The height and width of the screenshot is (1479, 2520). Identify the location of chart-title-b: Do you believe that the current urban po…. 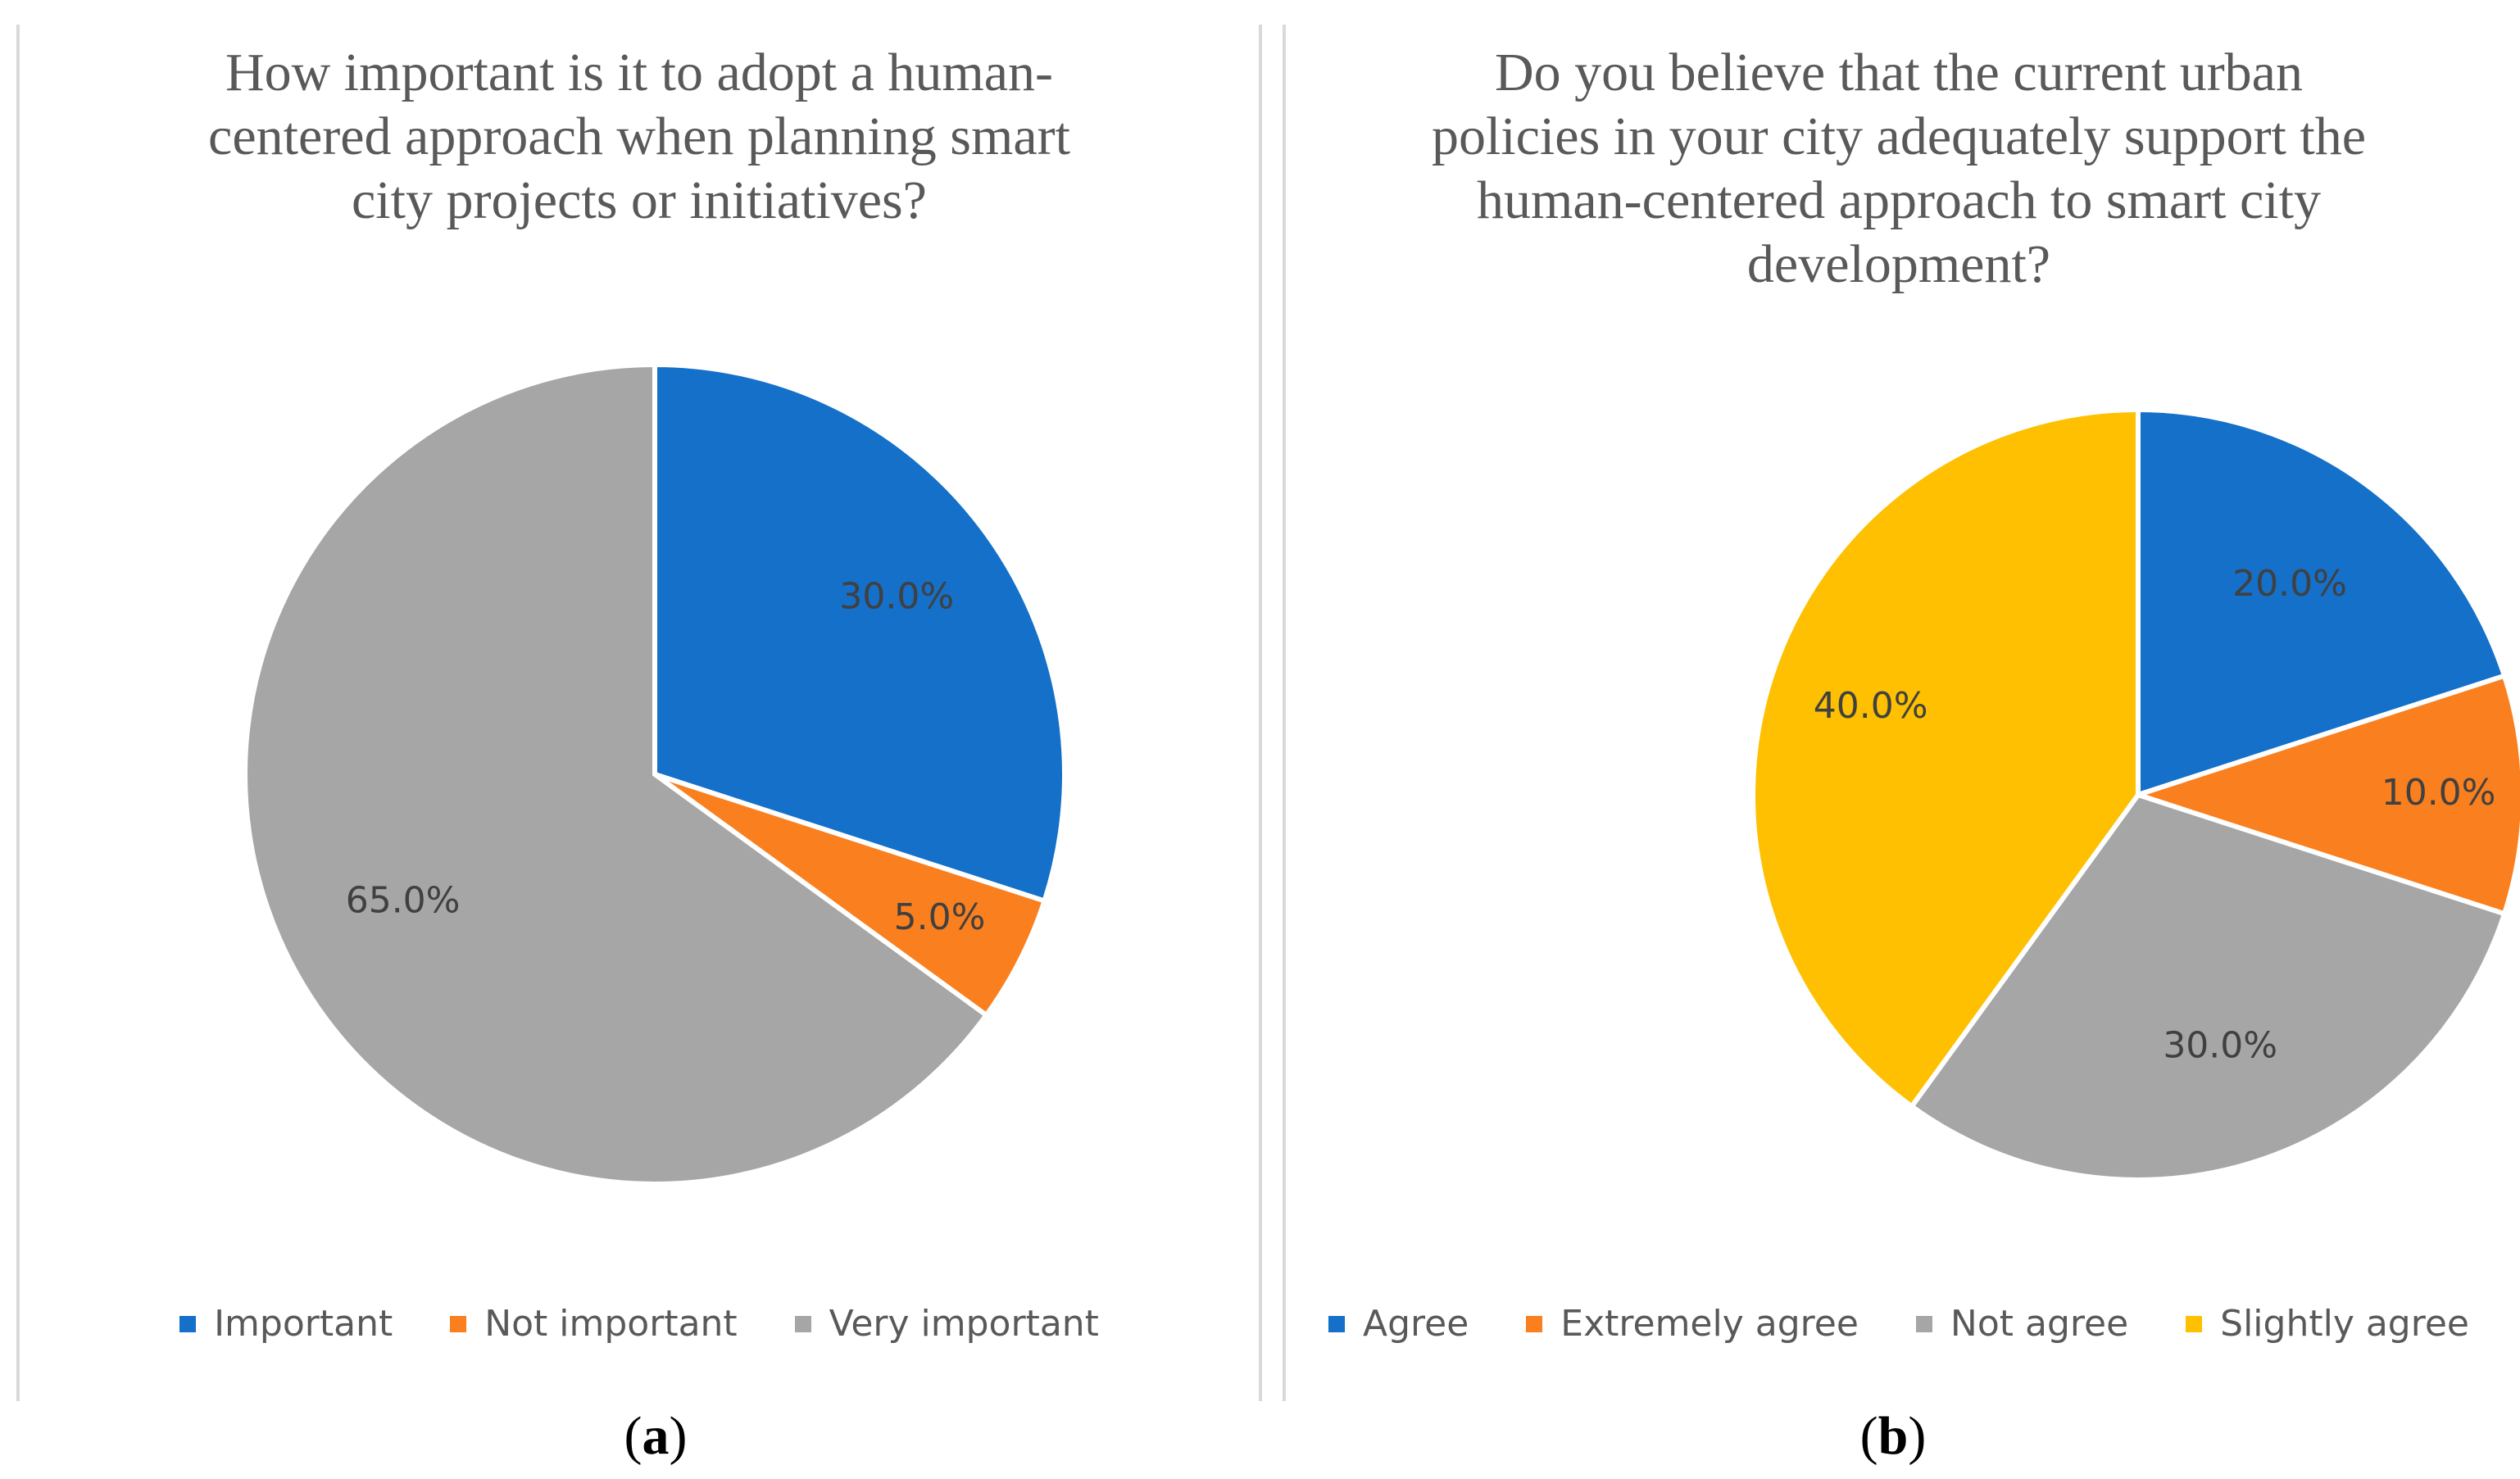
(1899, 169).